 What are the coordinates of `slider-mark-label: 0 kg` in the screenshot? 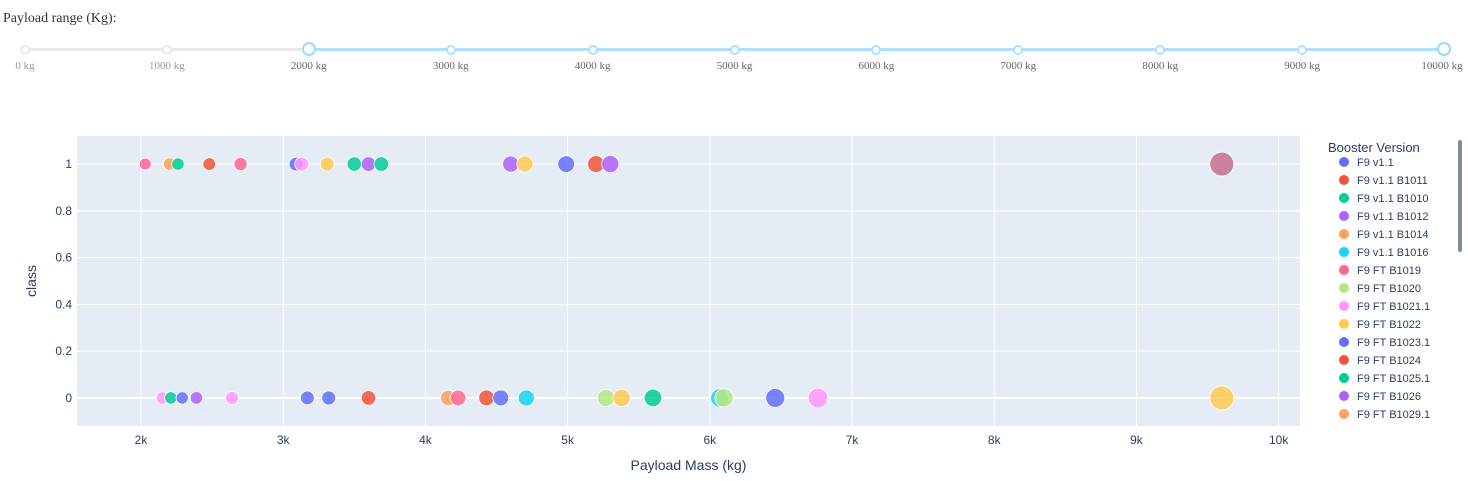 It's located at (25, 66).